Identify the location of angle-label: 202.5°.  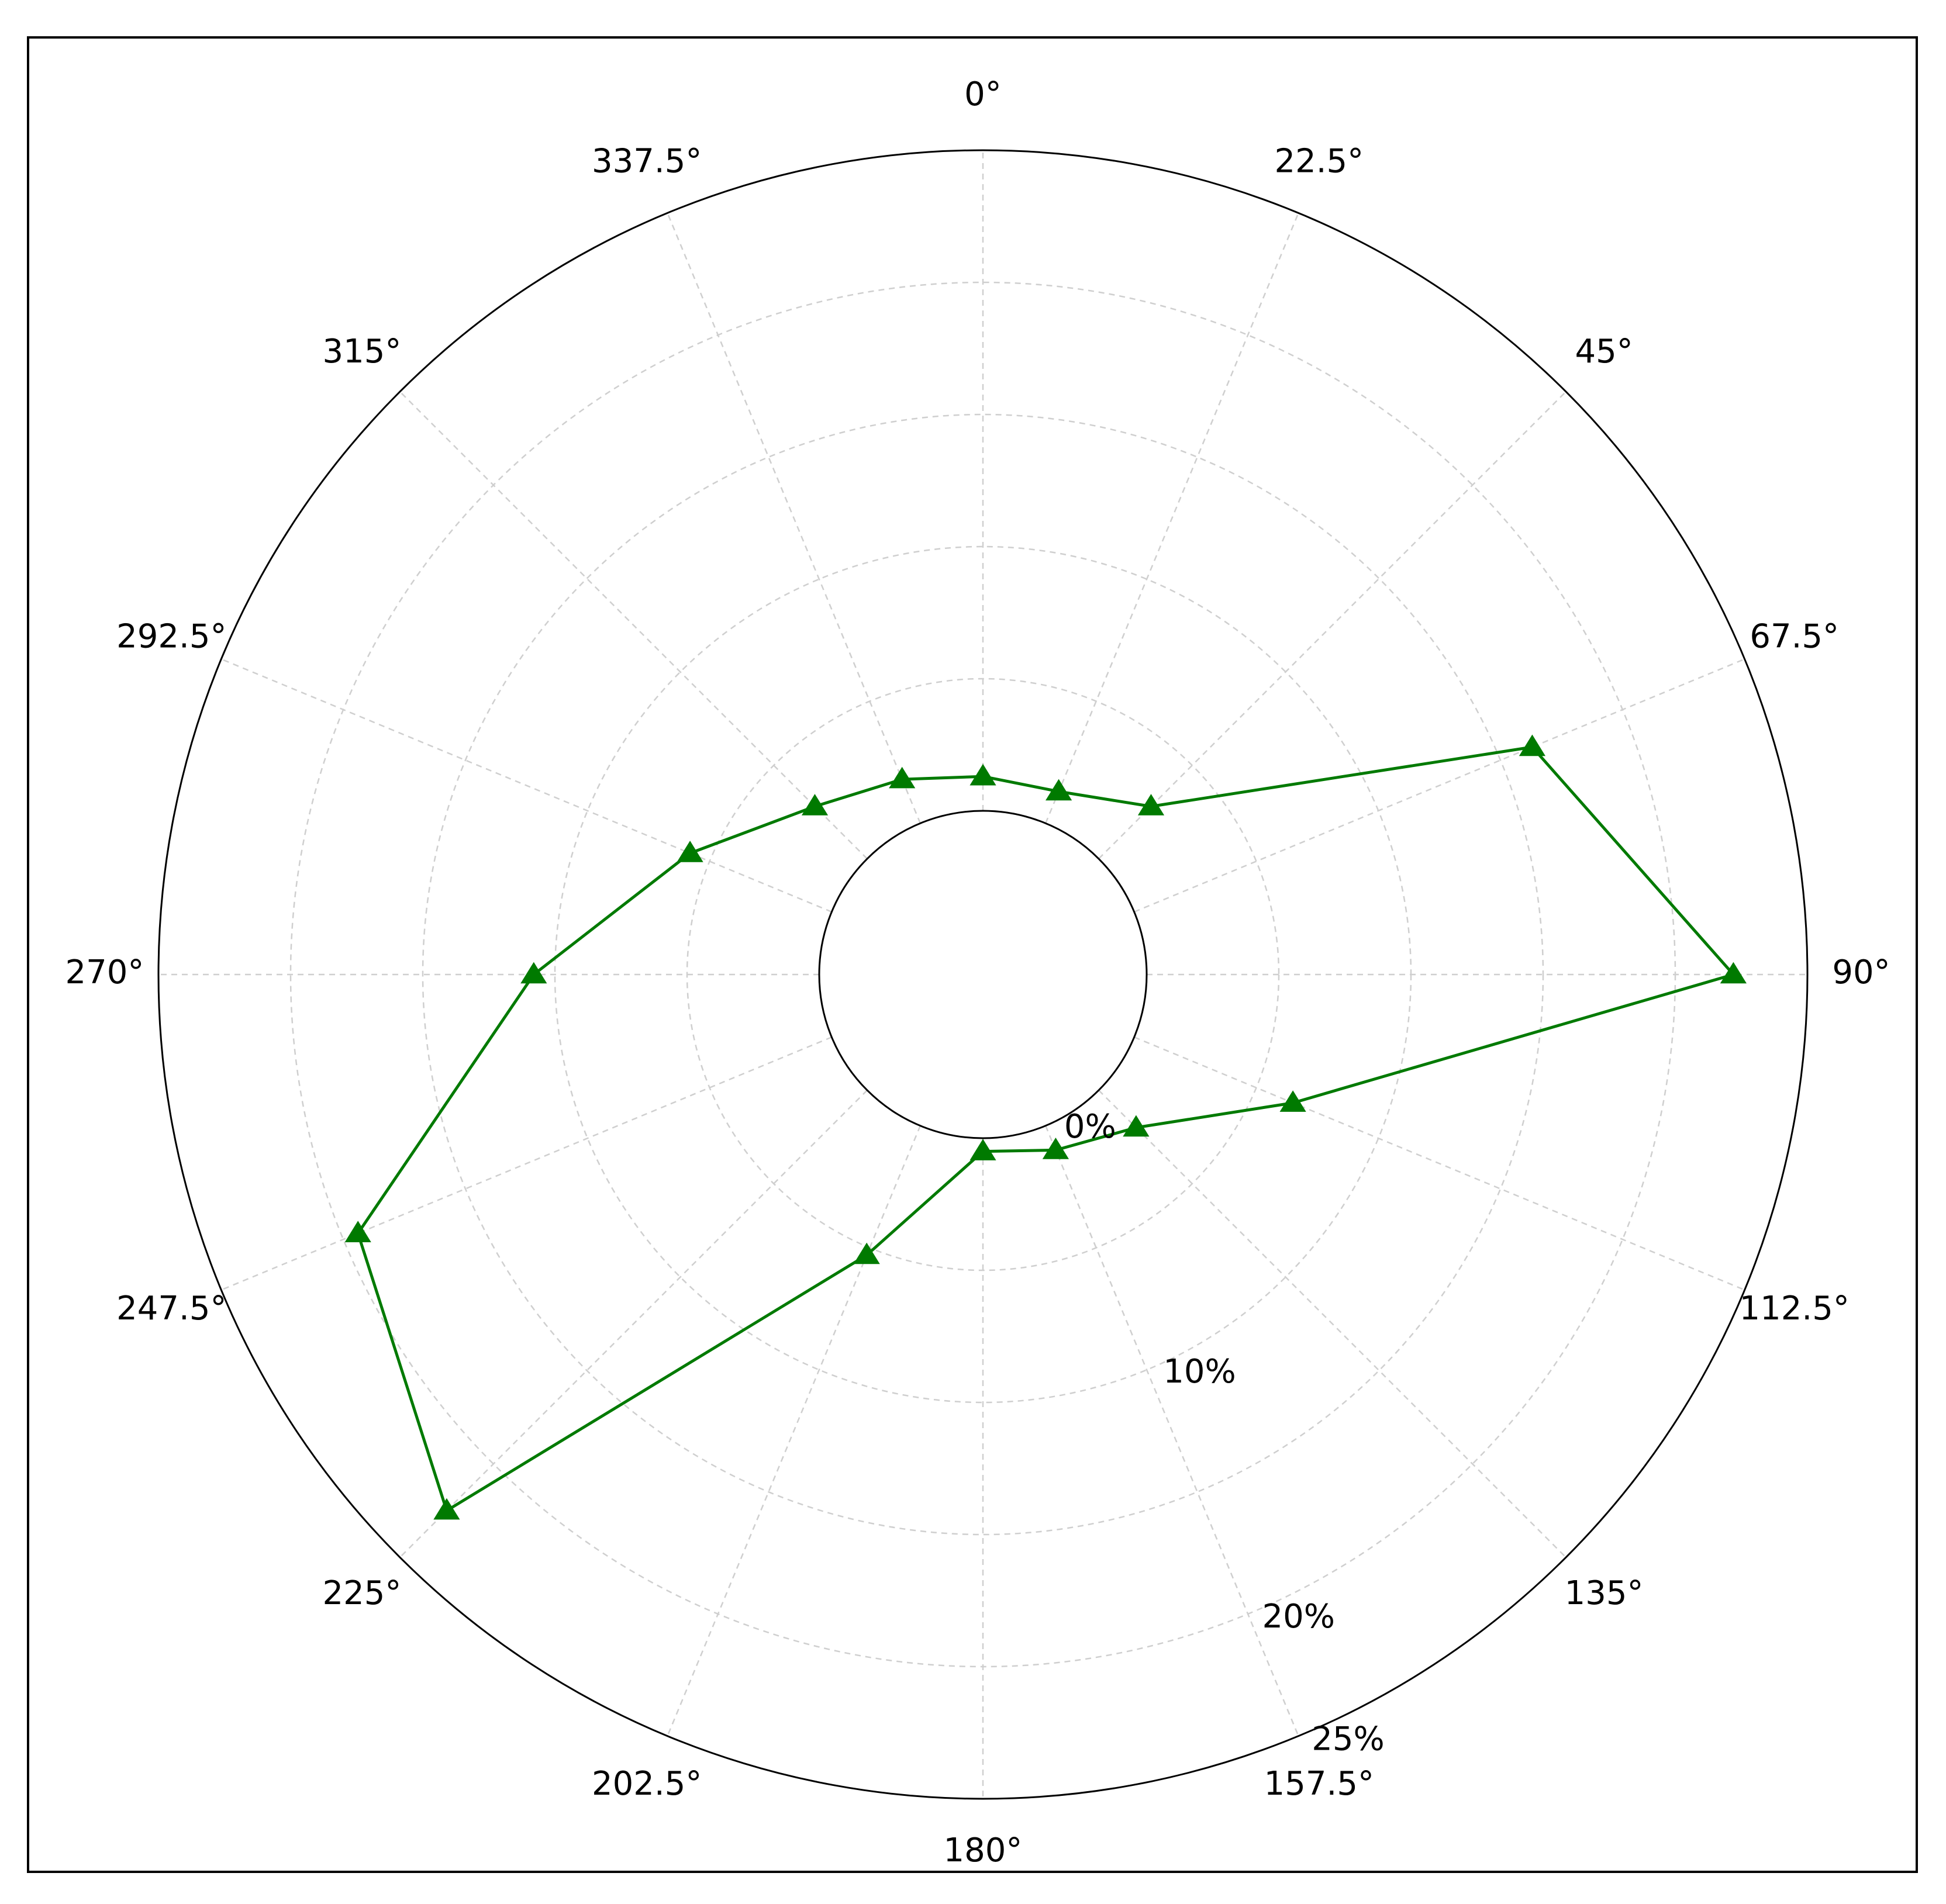
(647, 1784).